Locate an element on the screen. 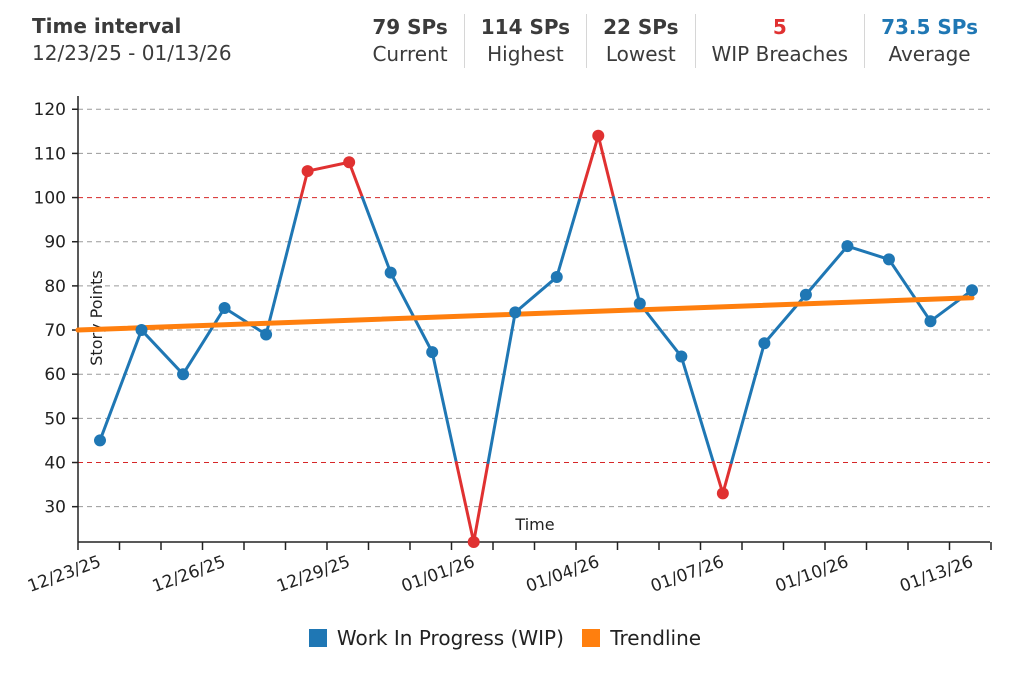 The width and height of the screenshot is (1010, 685). x-tick-label: 12/23/25 is located at coordinates (64, 574).